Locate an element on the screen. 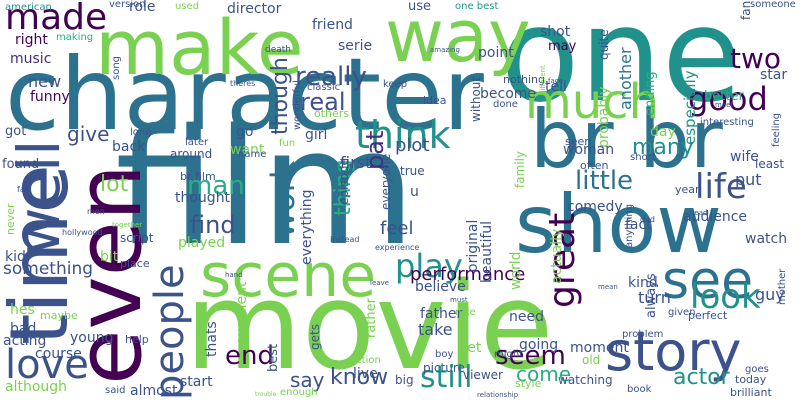 Image resolution: width=800 pixels, height=400 pixels. word-wonderful: wonderful is located at coordinates (297, 105).